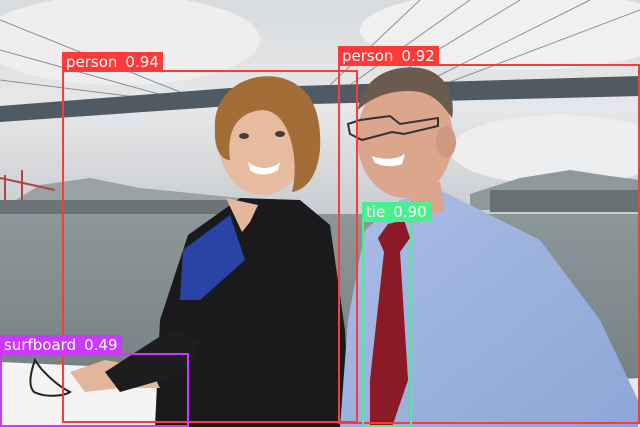  I want to click on detection-score: 0.92, so click(418, 56).